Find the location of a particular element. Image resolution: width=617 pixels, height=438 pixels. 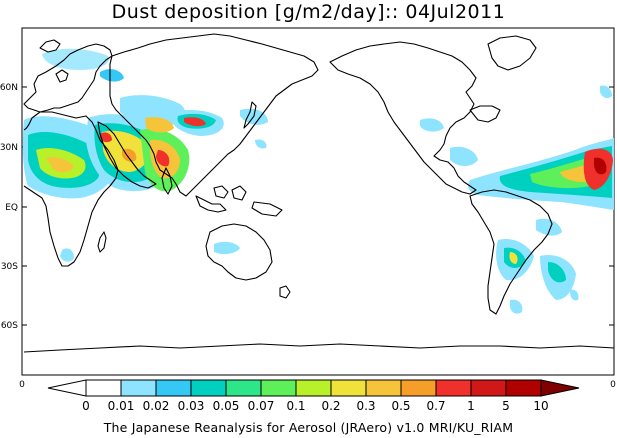

lat-label-60s: 60S is located at coordinates (9, 326).